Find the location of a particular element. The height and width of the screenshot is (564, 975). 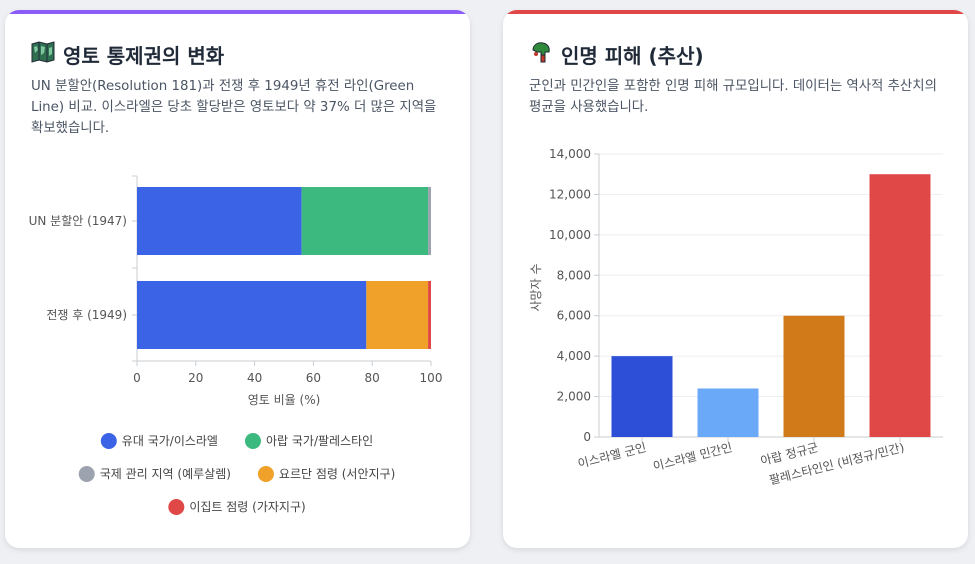

y-tick-label: 0 is located at coordinates (587, 437).